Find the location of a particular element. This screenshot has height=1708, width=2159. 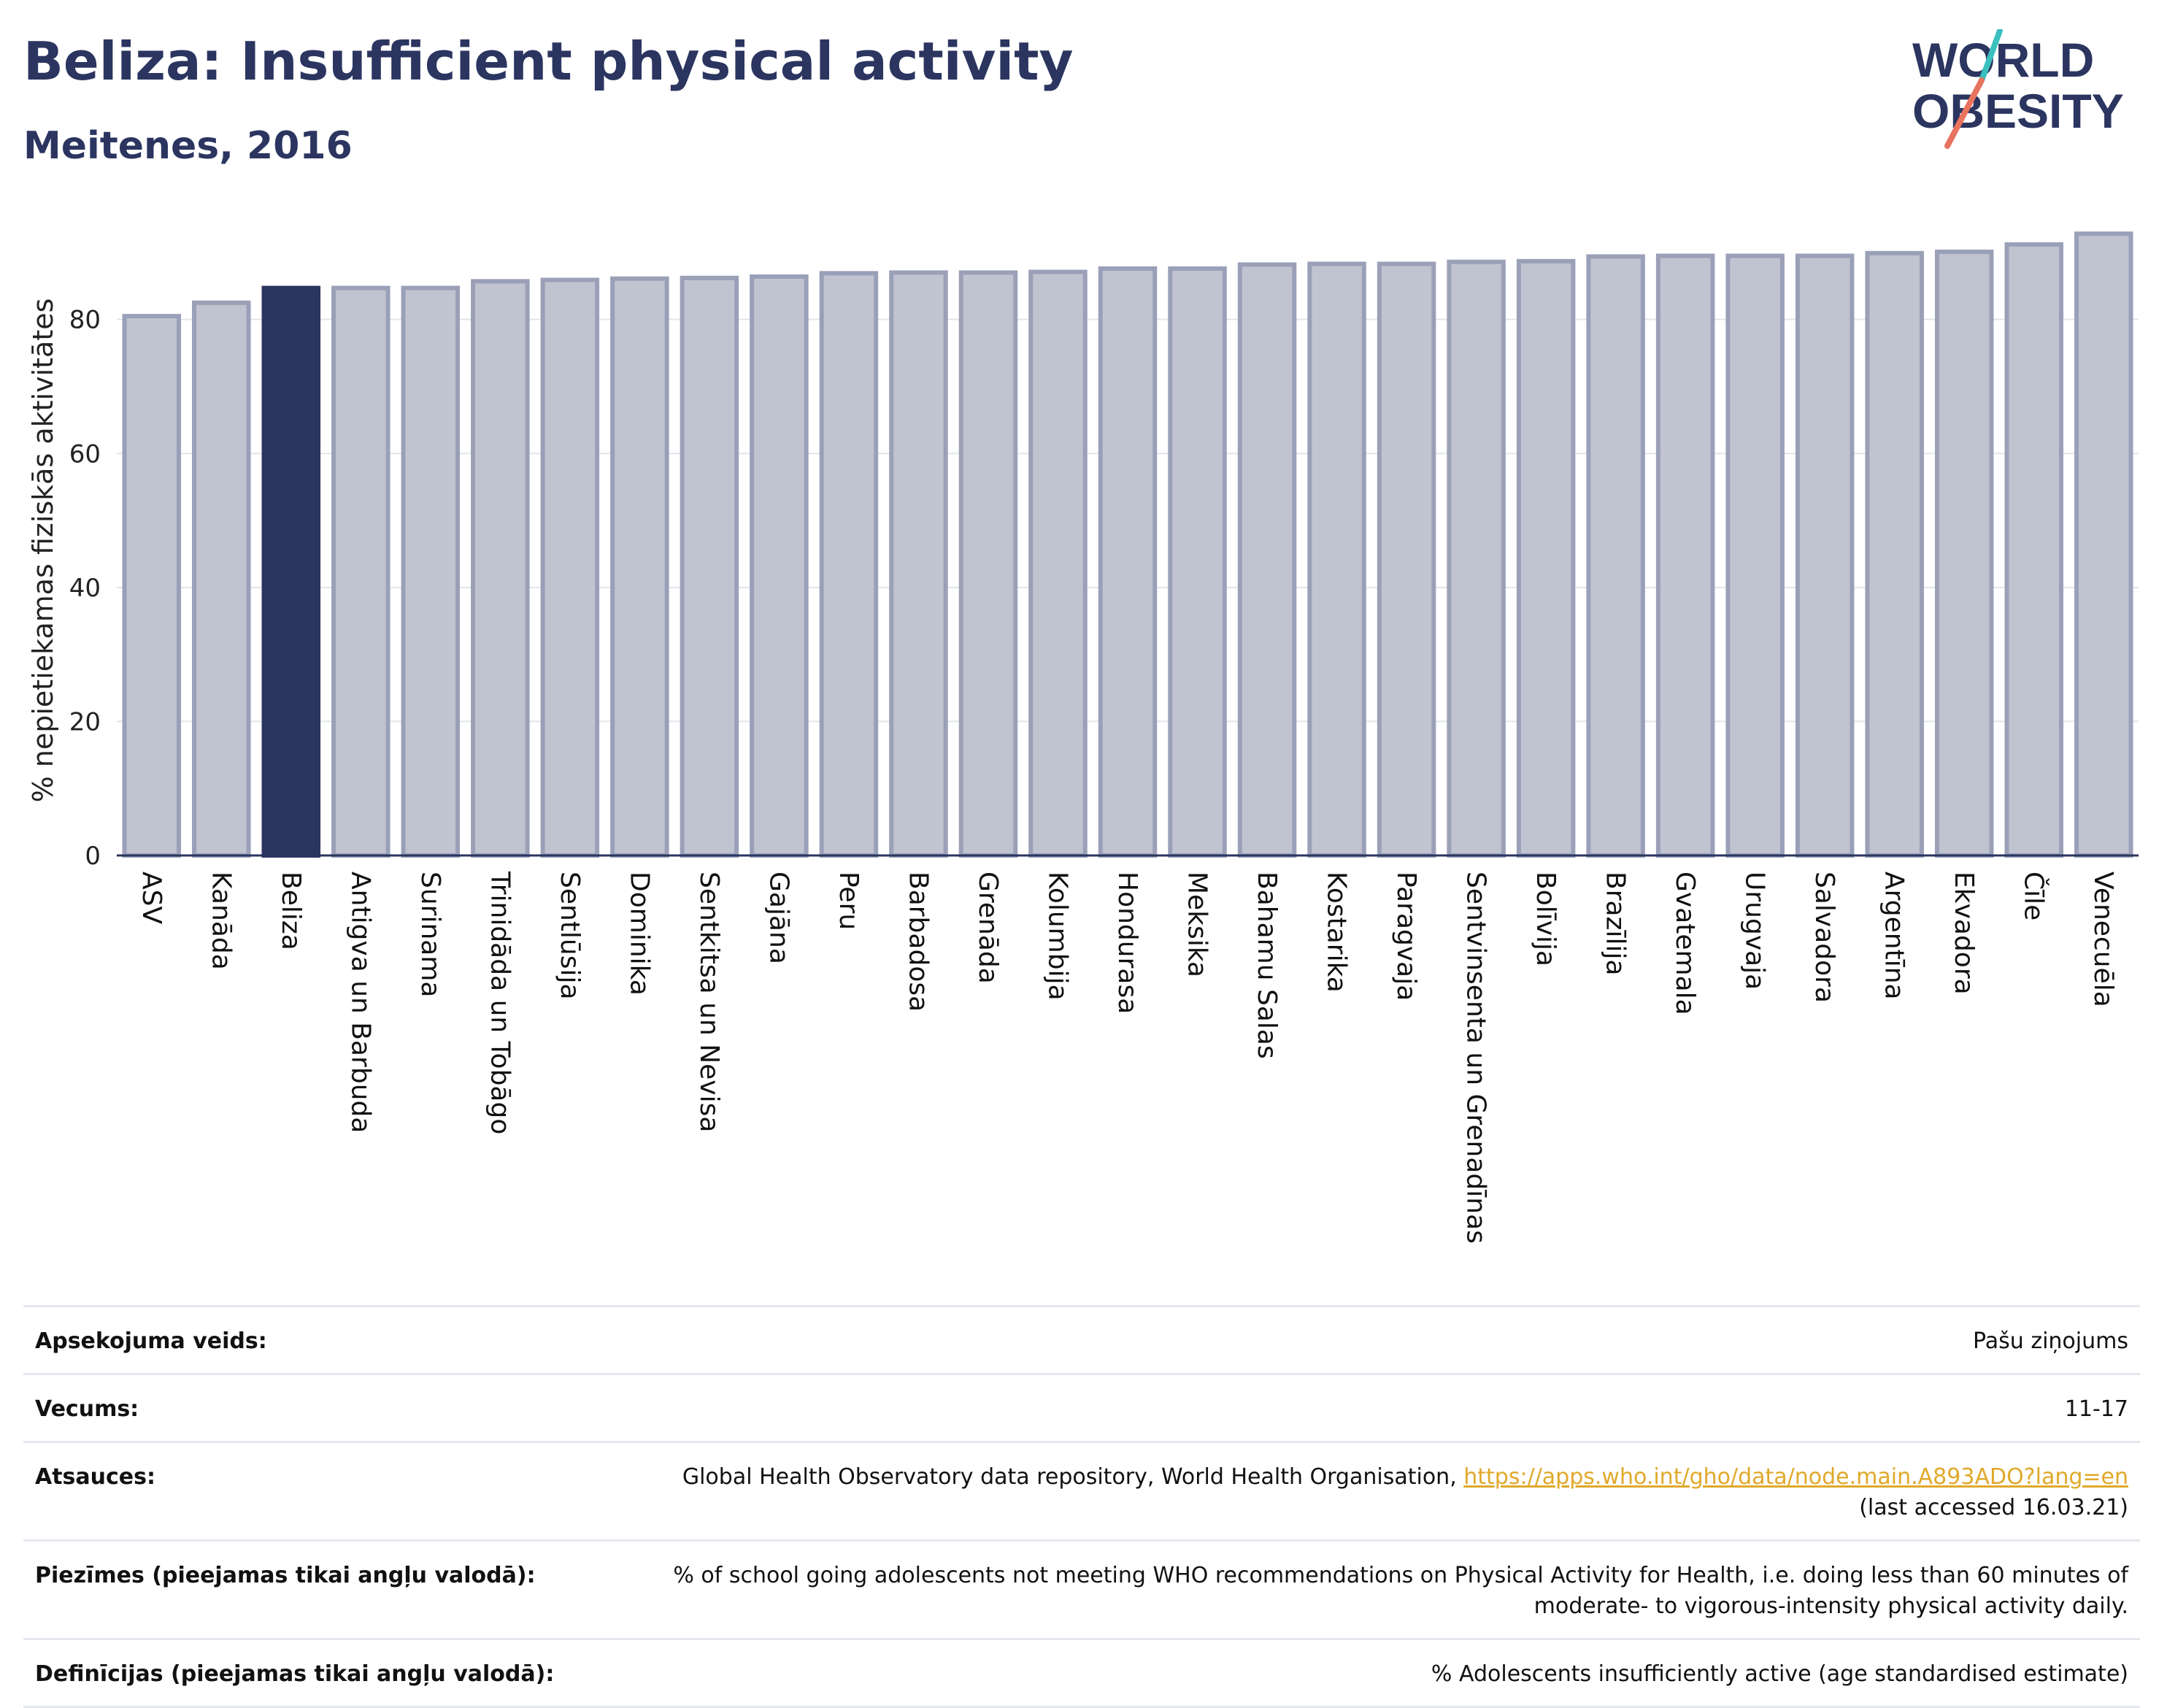

y-tick-label: 40 is located at coordinates (85, 588).